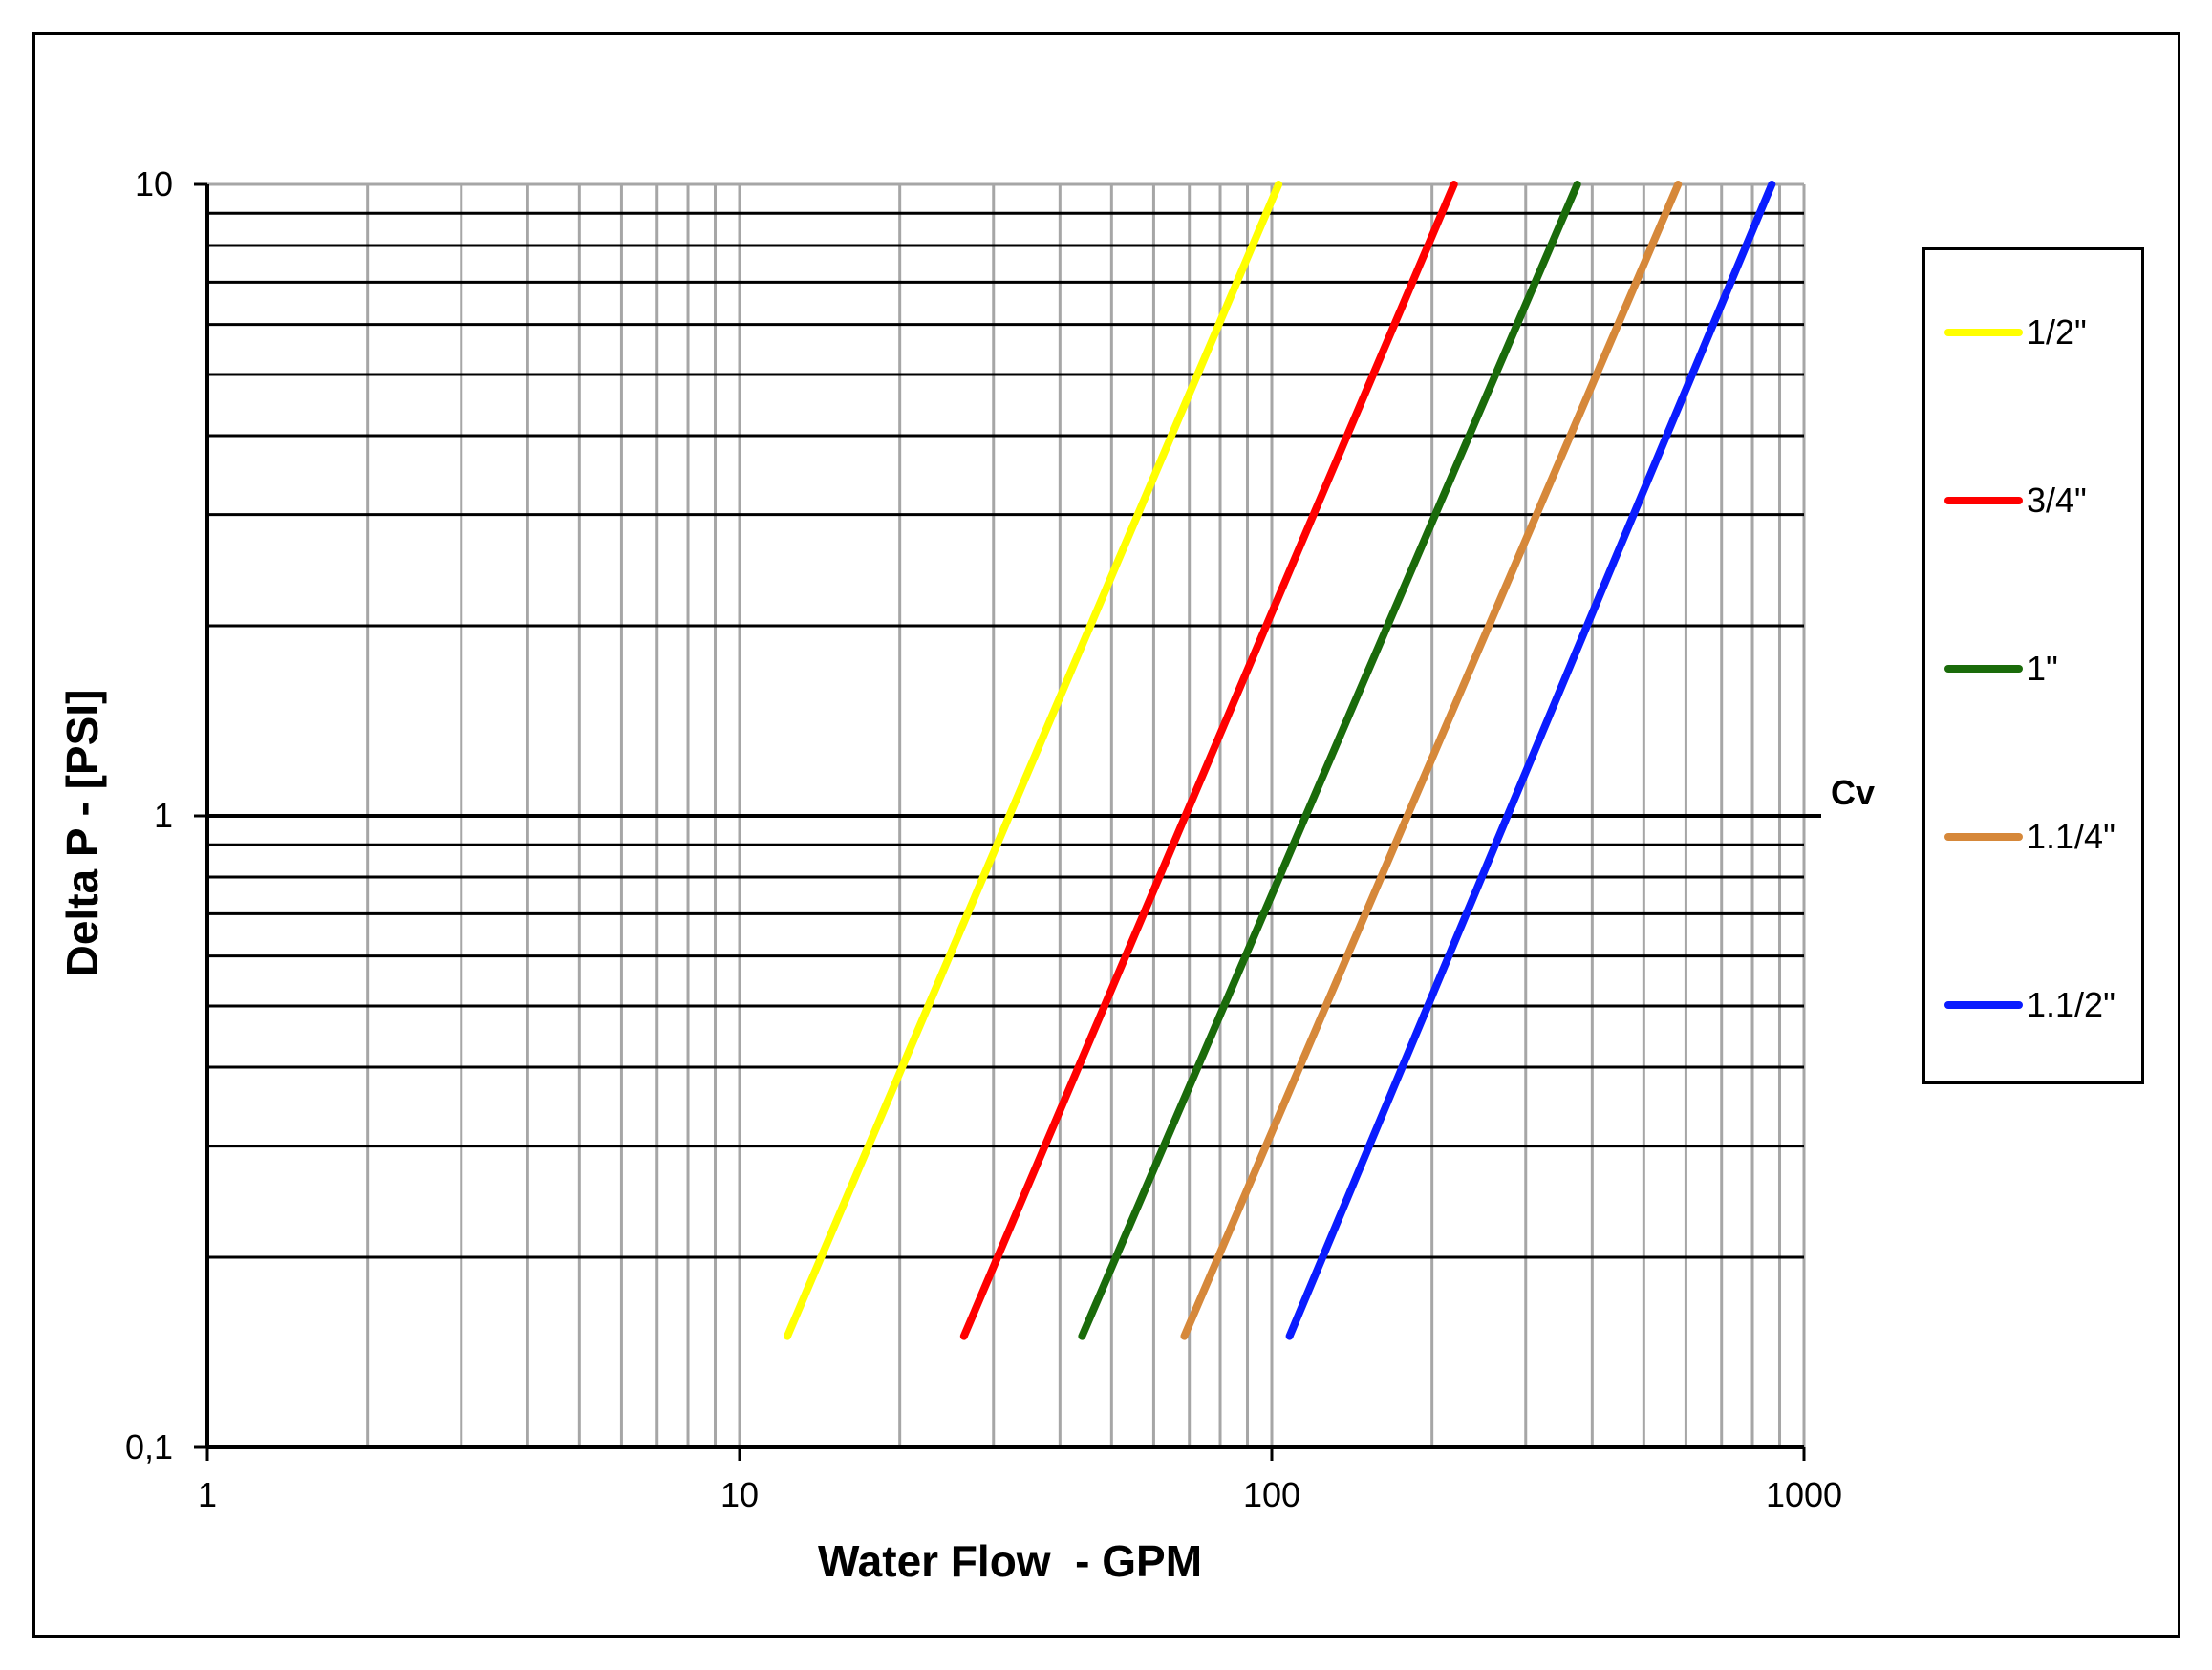  I want to click on x-tick-label: 1, so click(207, 1494).